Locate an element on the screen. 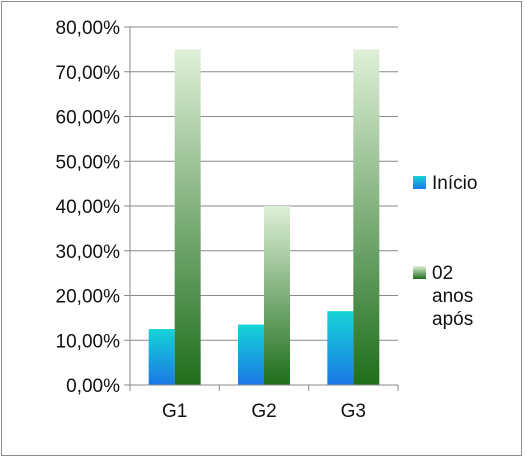 Image resolution: width=525 pixels, height=459 pixels. bar-series2-g1 is located at coordinates (187, 217).